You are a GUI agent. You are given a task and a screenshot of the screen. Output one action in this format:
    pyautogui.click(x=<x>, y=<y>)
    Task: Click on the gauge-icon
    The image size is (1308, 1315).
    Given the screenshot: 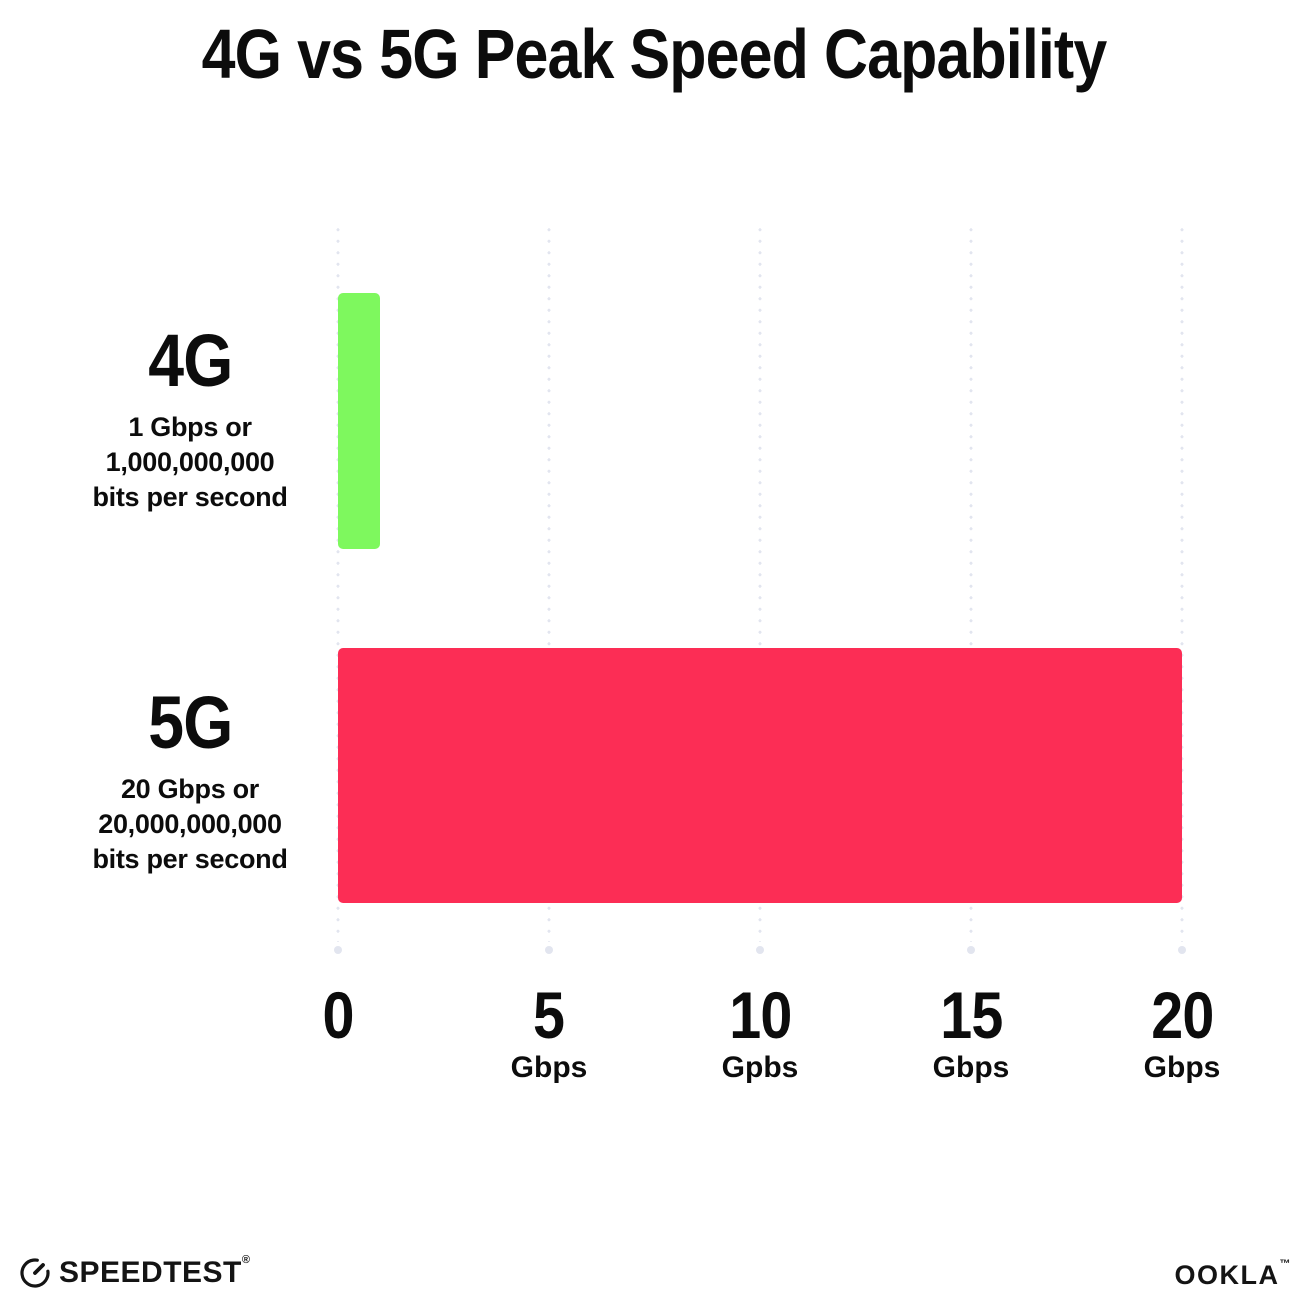 What is the action you would take?
    pyautogui.click(x=35, y=1273)
    